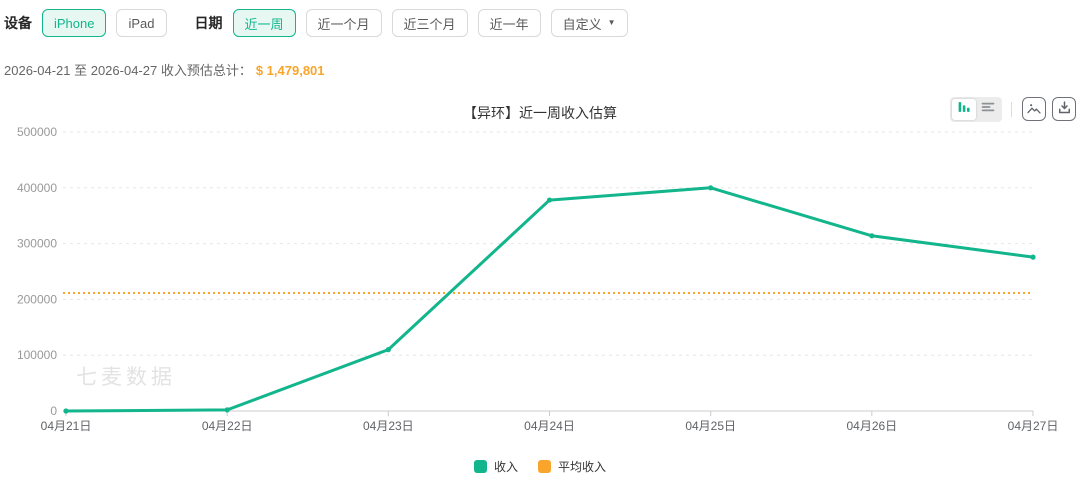 The image size is (1080, 486). I want to click on y-axis-labels: 0 100000 200000 300000 400000 500000, so click(37, 271).